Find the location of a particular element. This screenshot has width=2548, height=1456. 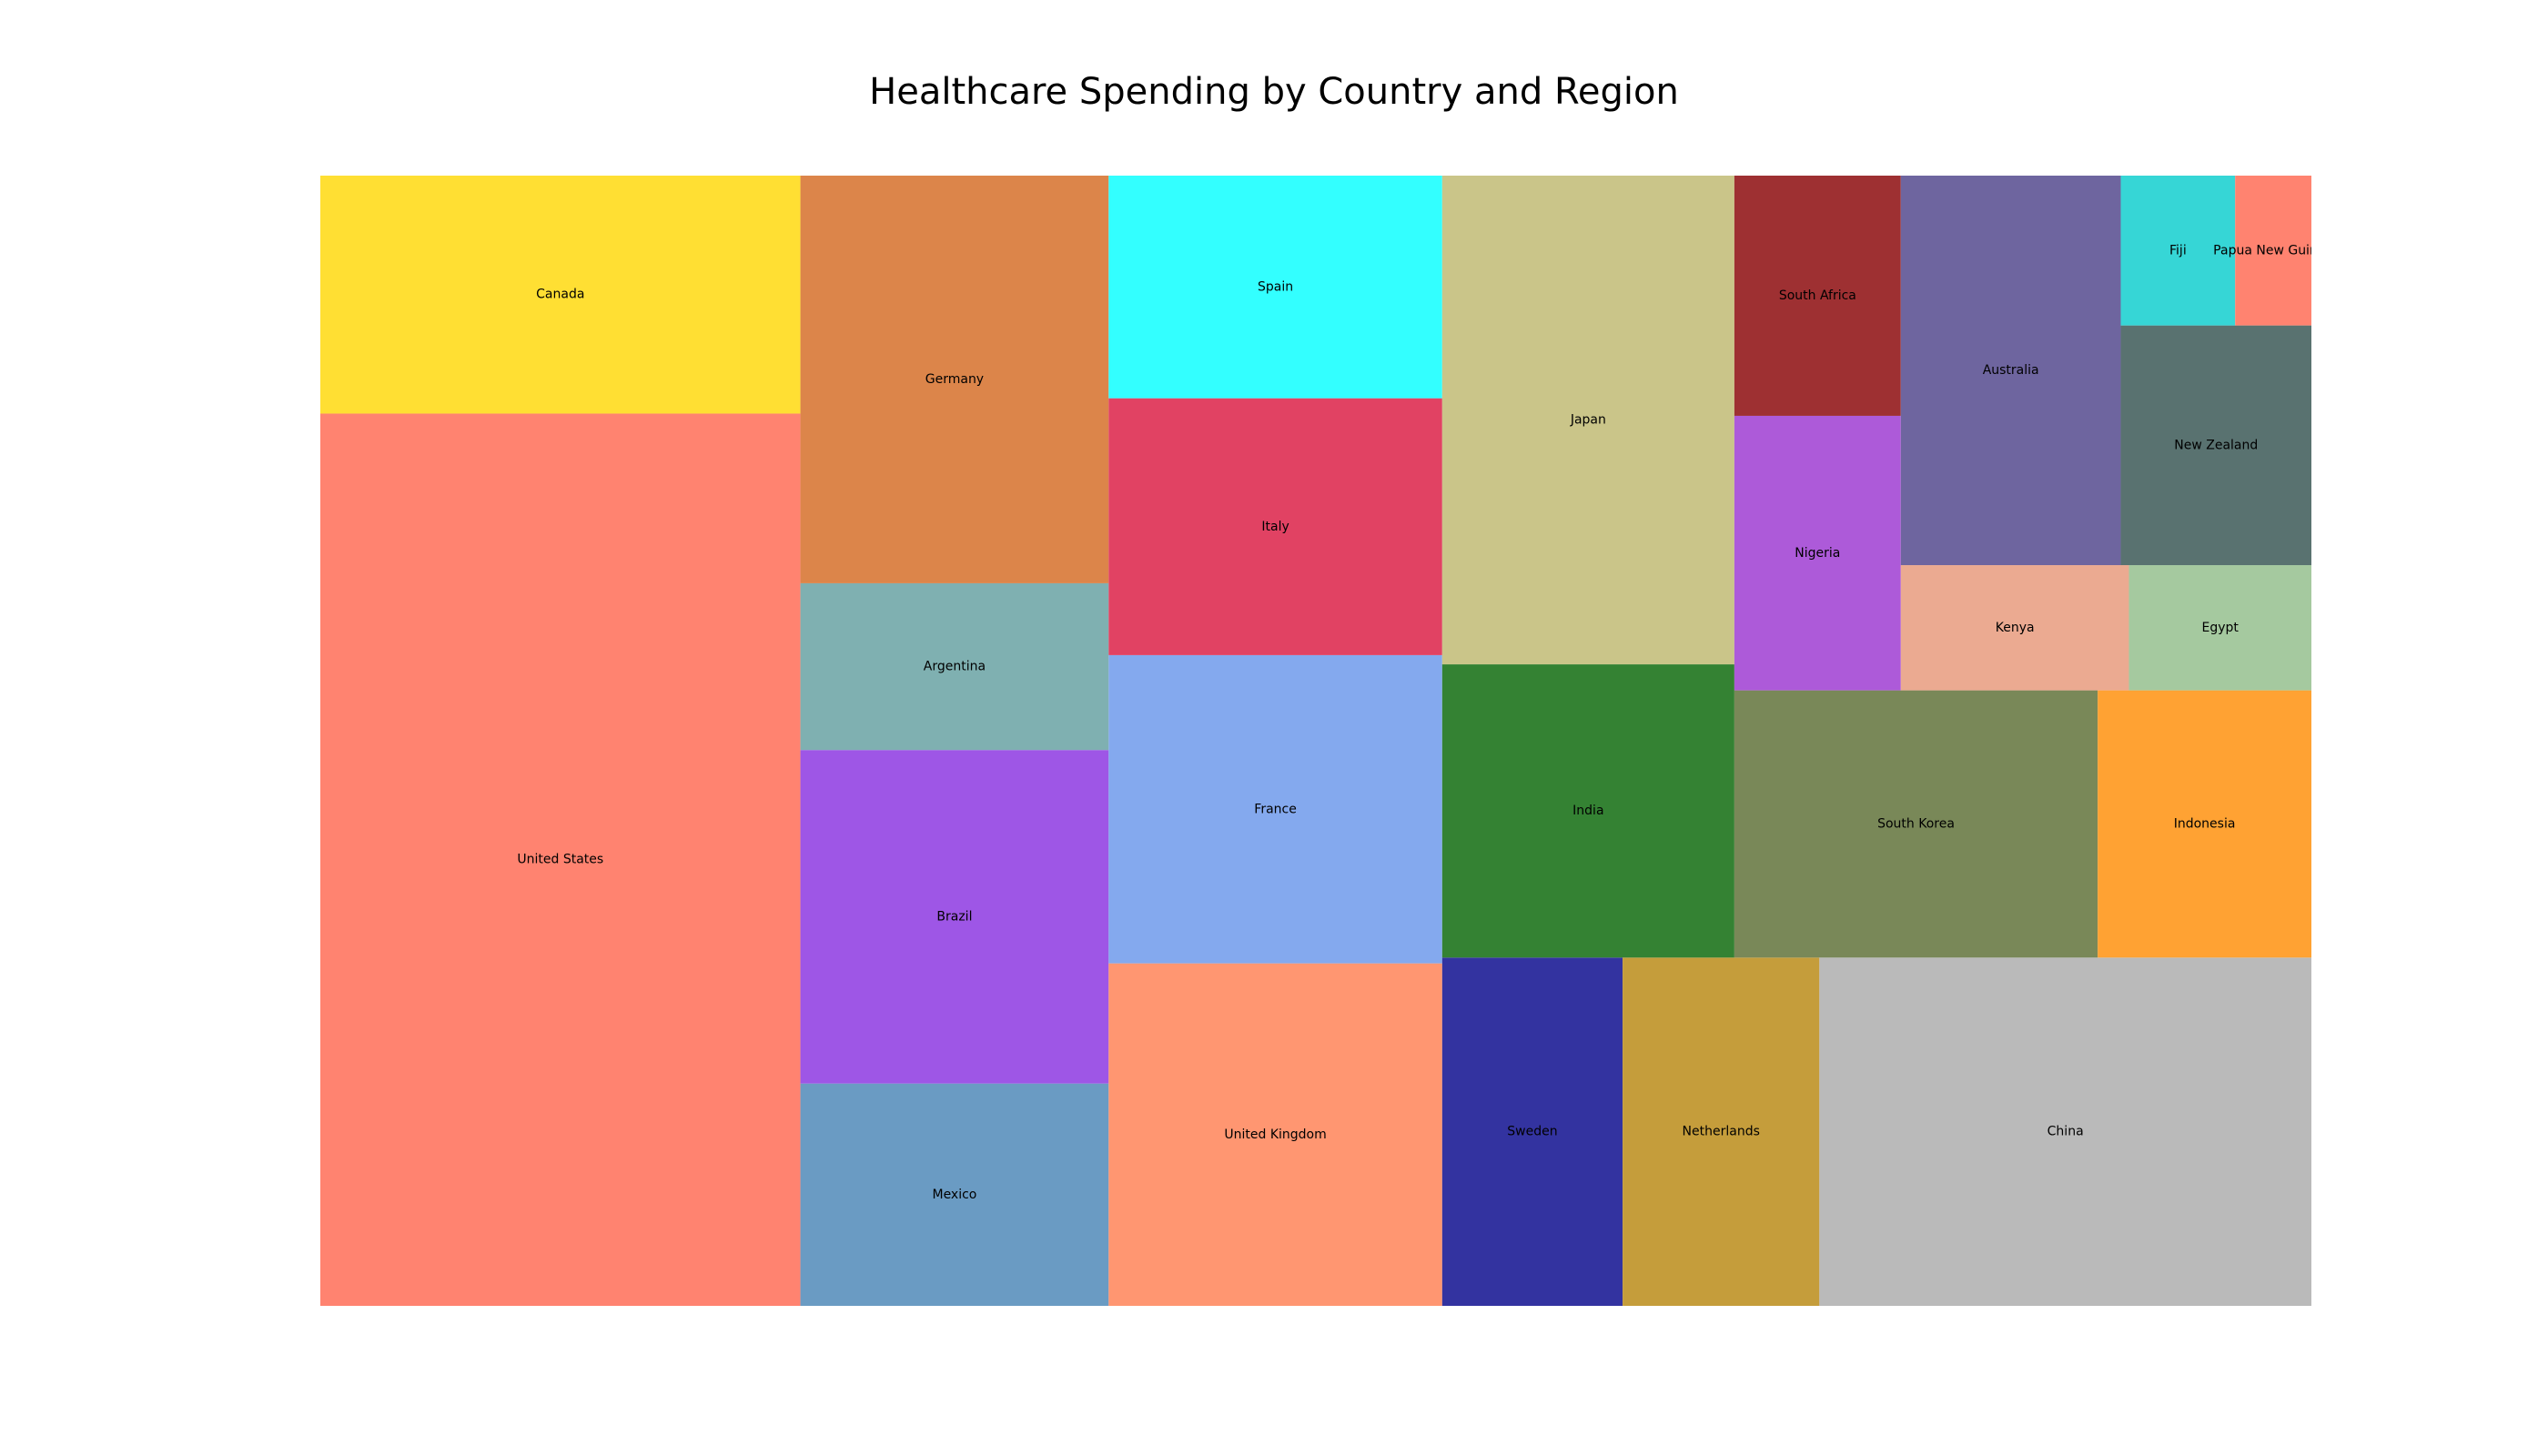

tile-rect-brazil is located at coordinates (955, 917).